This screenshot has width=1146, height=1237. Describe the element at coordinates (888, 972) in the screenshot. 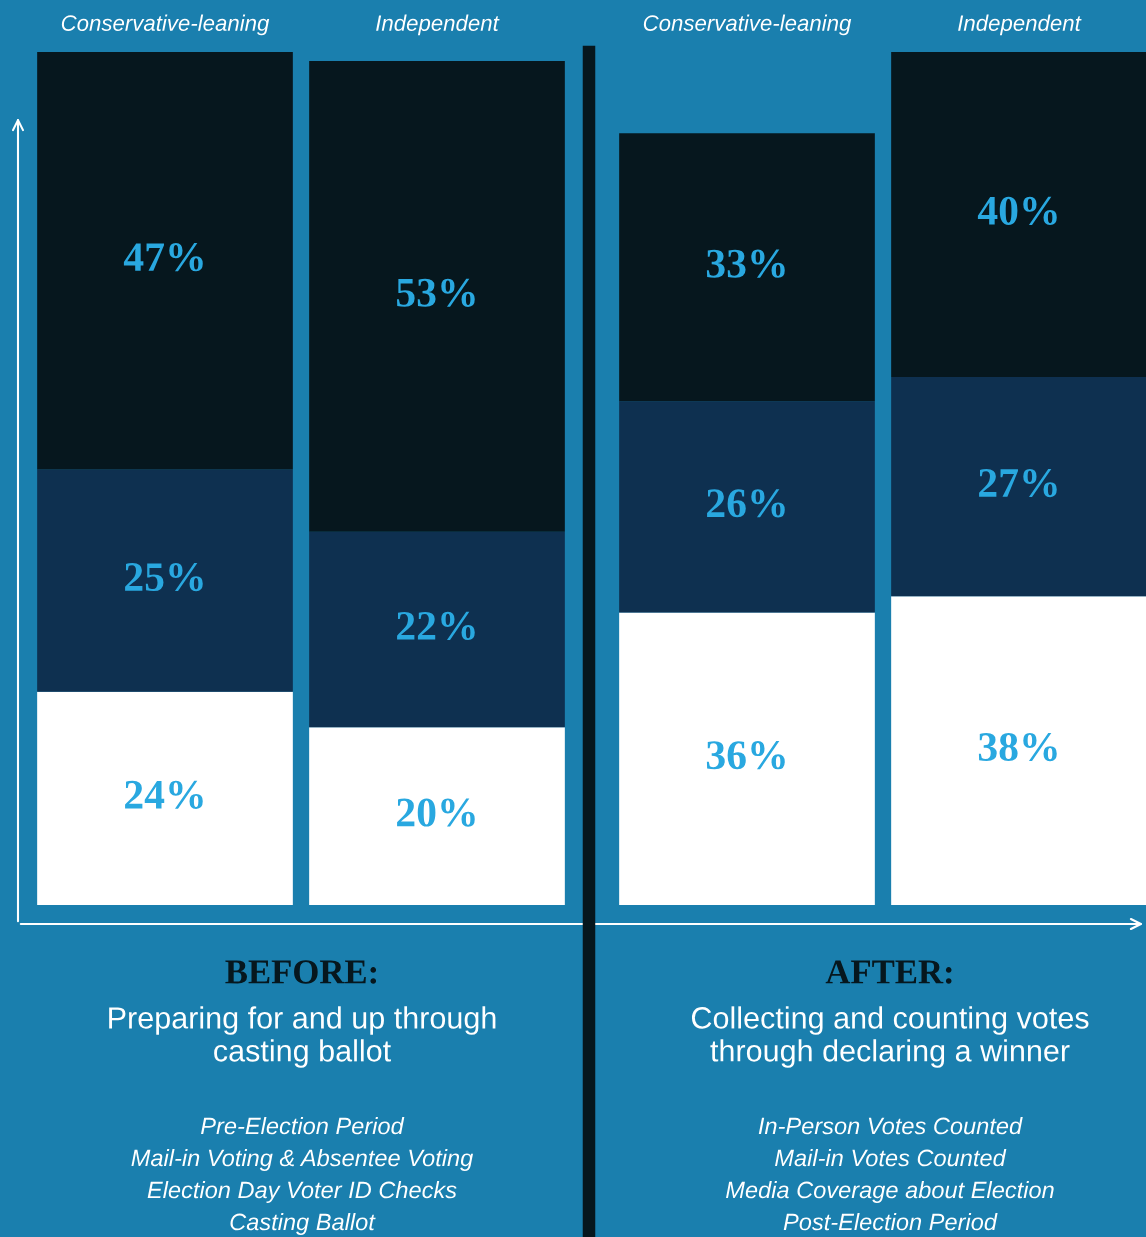

I see `text: AFTER:` at that location.